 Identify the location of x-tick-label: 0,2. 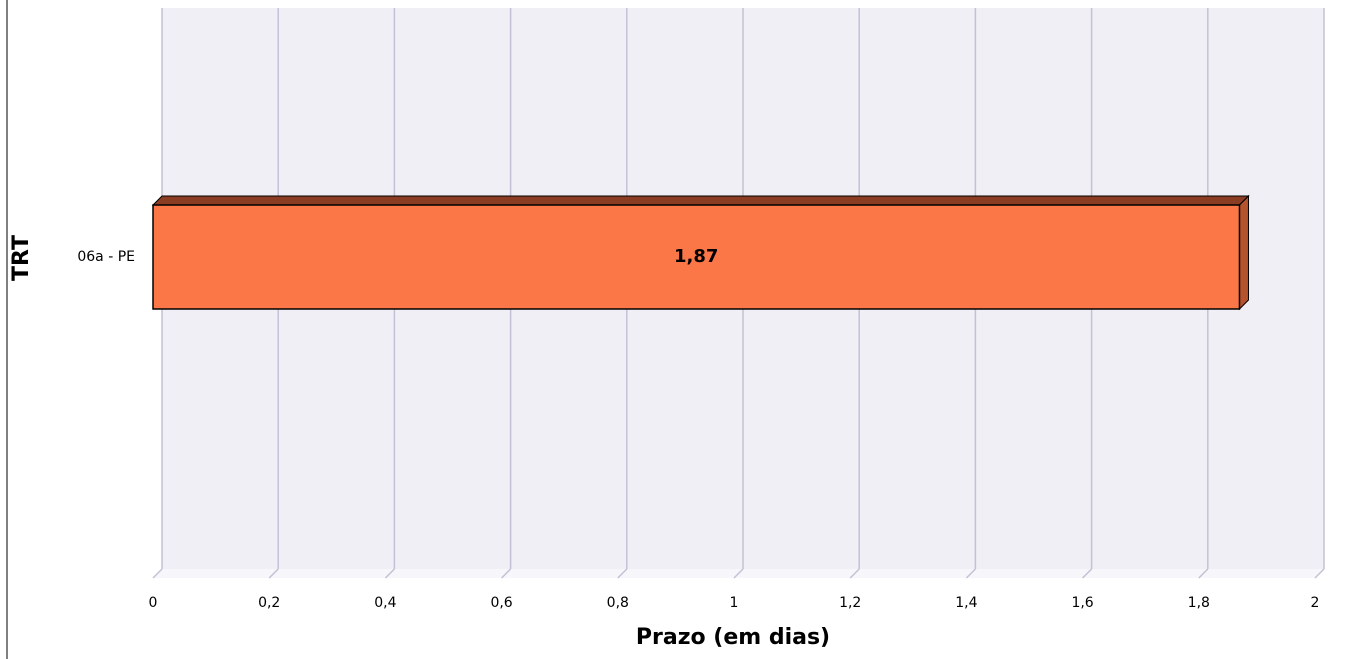
(269, 603).